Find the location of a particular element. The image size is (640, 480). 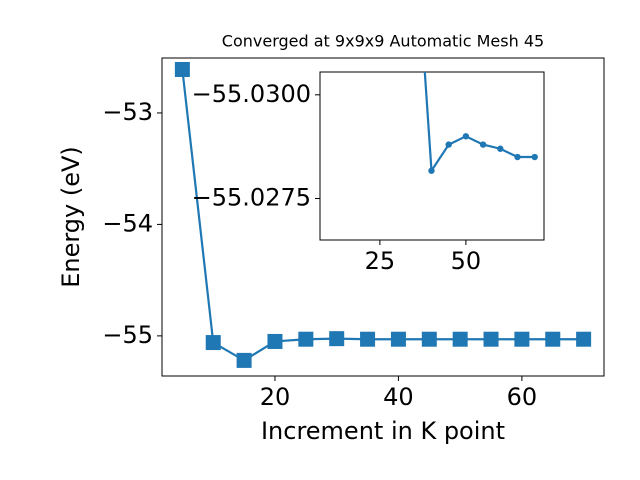

y-axis-label: Energy (eV) is located at coordinates (71, 217).